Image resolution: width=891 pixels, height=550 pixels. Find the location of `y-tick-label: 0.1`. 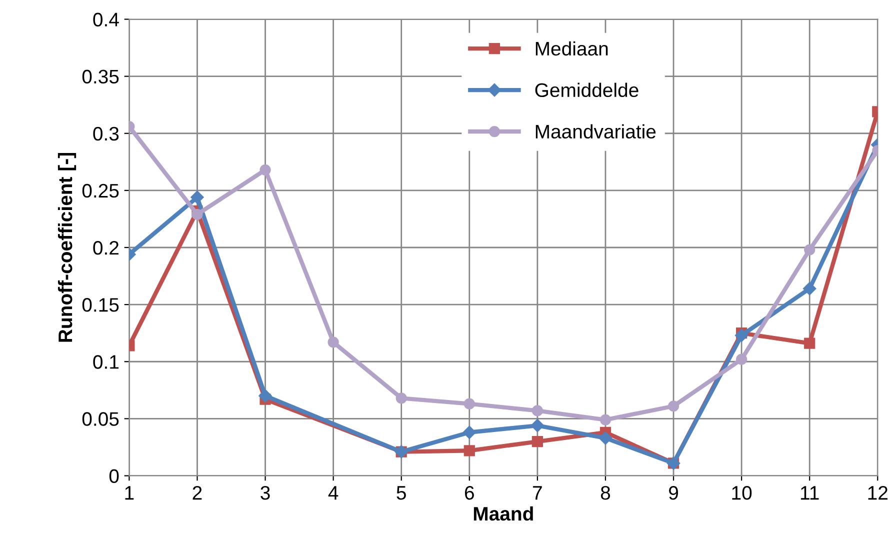

y-tick-label: 0.1 is located at coordinates (106, 362).